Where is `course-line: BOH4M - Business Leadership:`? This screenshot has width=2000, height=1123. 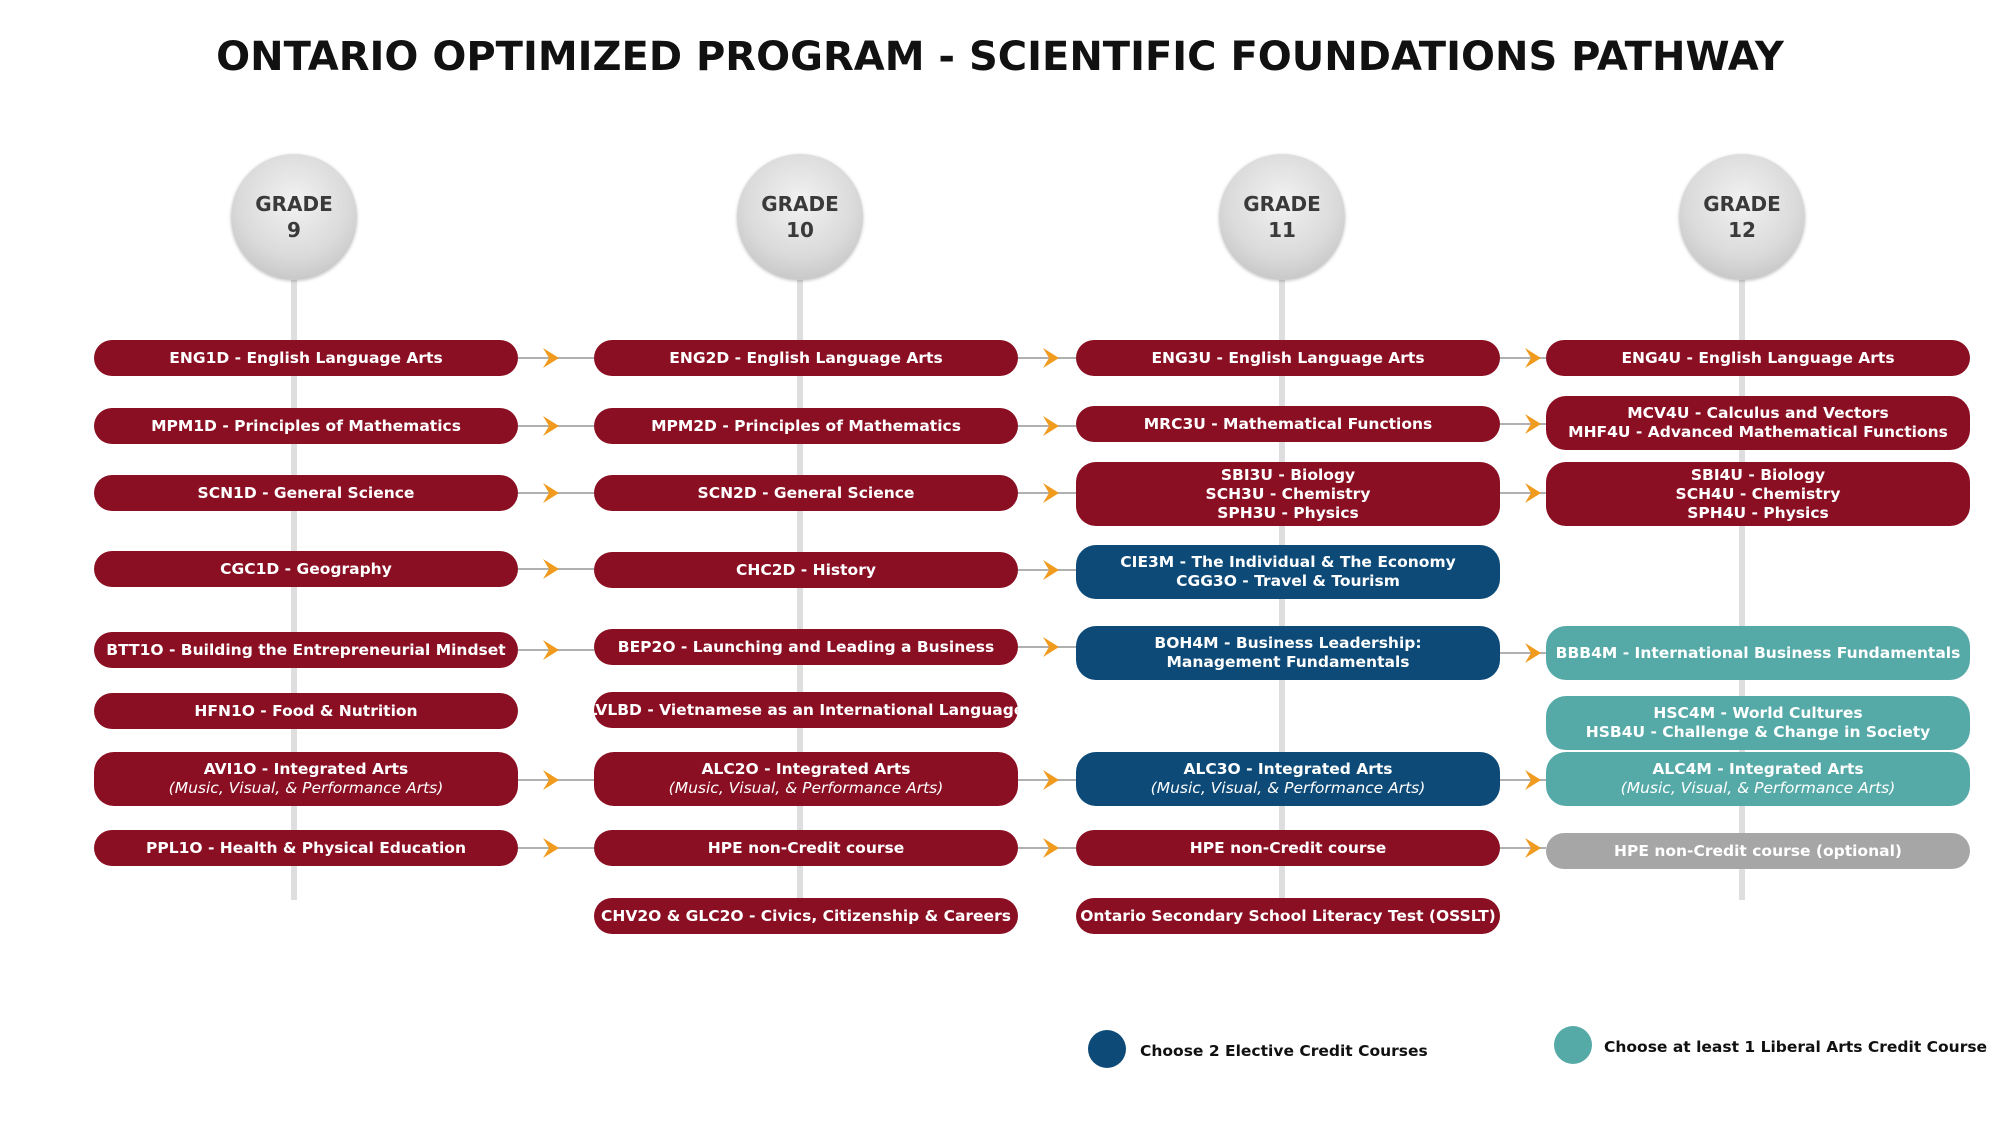
course-line: BOH4M - Business Leadership: is located at coordinates (1288, 643).